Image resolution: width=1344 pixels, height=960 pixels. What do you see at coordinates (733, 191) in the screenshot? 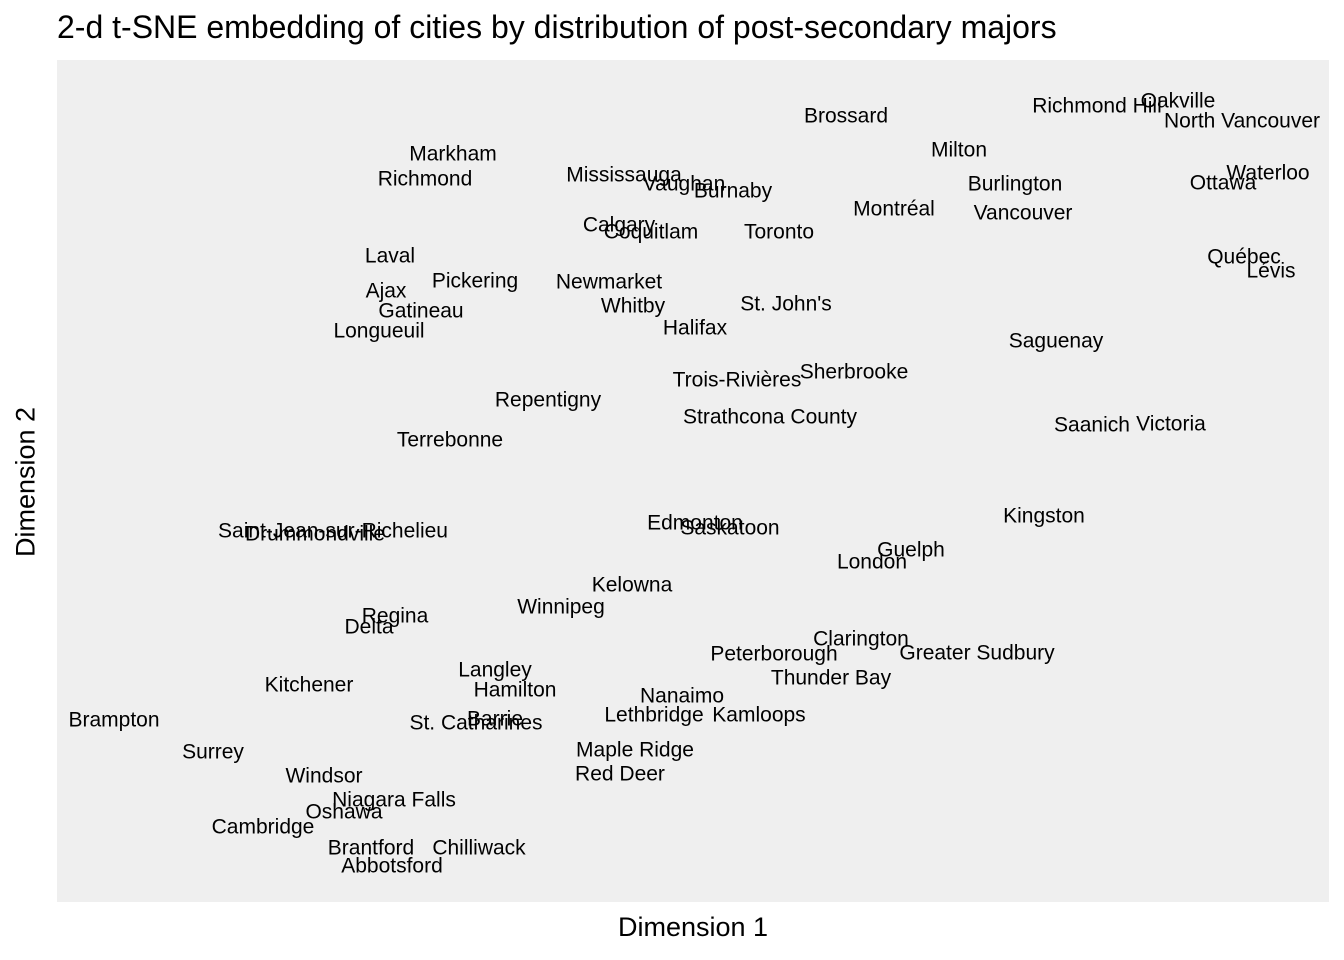
I see `city-label: Burnaby` at bounding box center [733, 191].